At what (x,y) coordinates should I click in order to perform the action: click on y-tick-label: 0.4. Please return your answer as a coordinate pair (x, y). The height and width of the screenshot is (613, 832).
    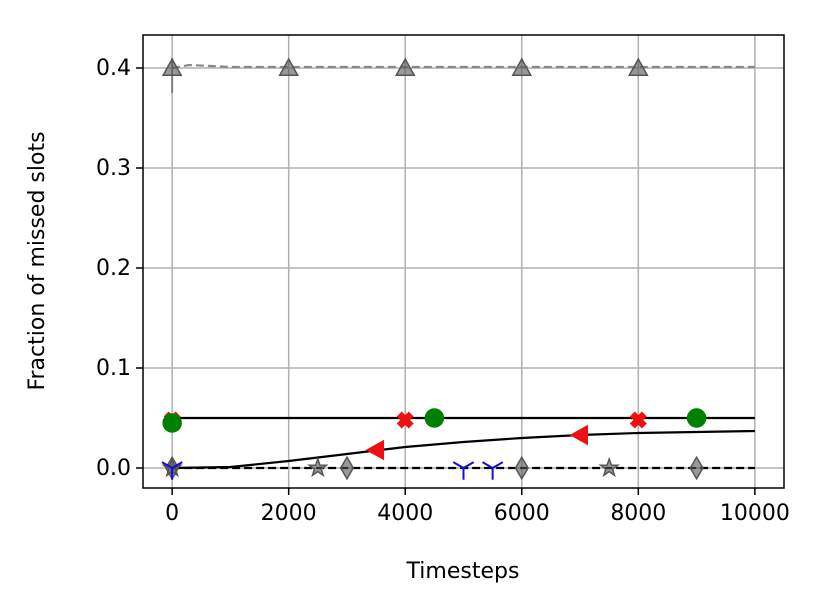
    Looking at the image, I should click on (113, 68).